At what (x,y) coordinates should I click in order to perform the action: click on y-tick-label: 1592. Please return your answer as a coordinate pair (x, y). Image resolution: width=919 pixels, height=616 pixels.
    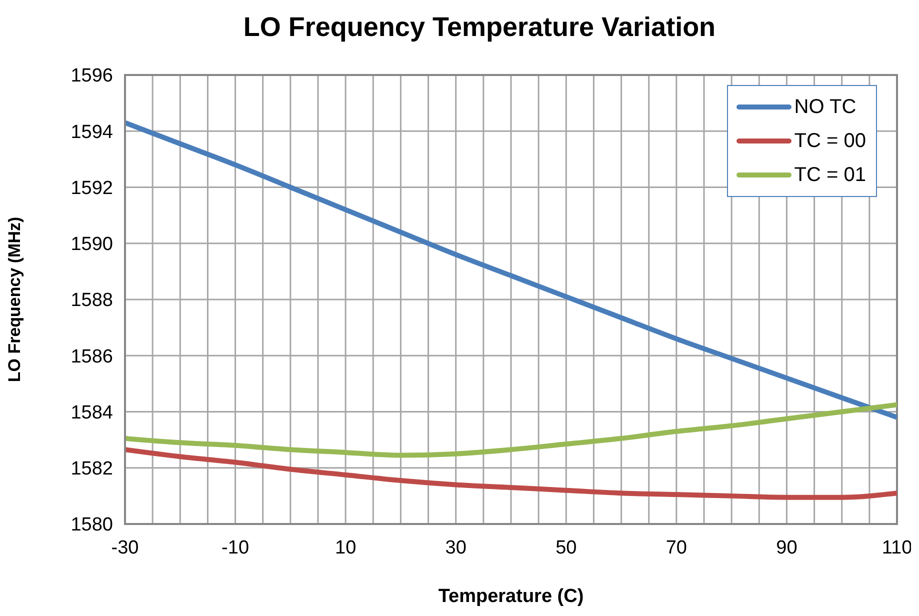
    Looking at the image, I should click on (91, 188).